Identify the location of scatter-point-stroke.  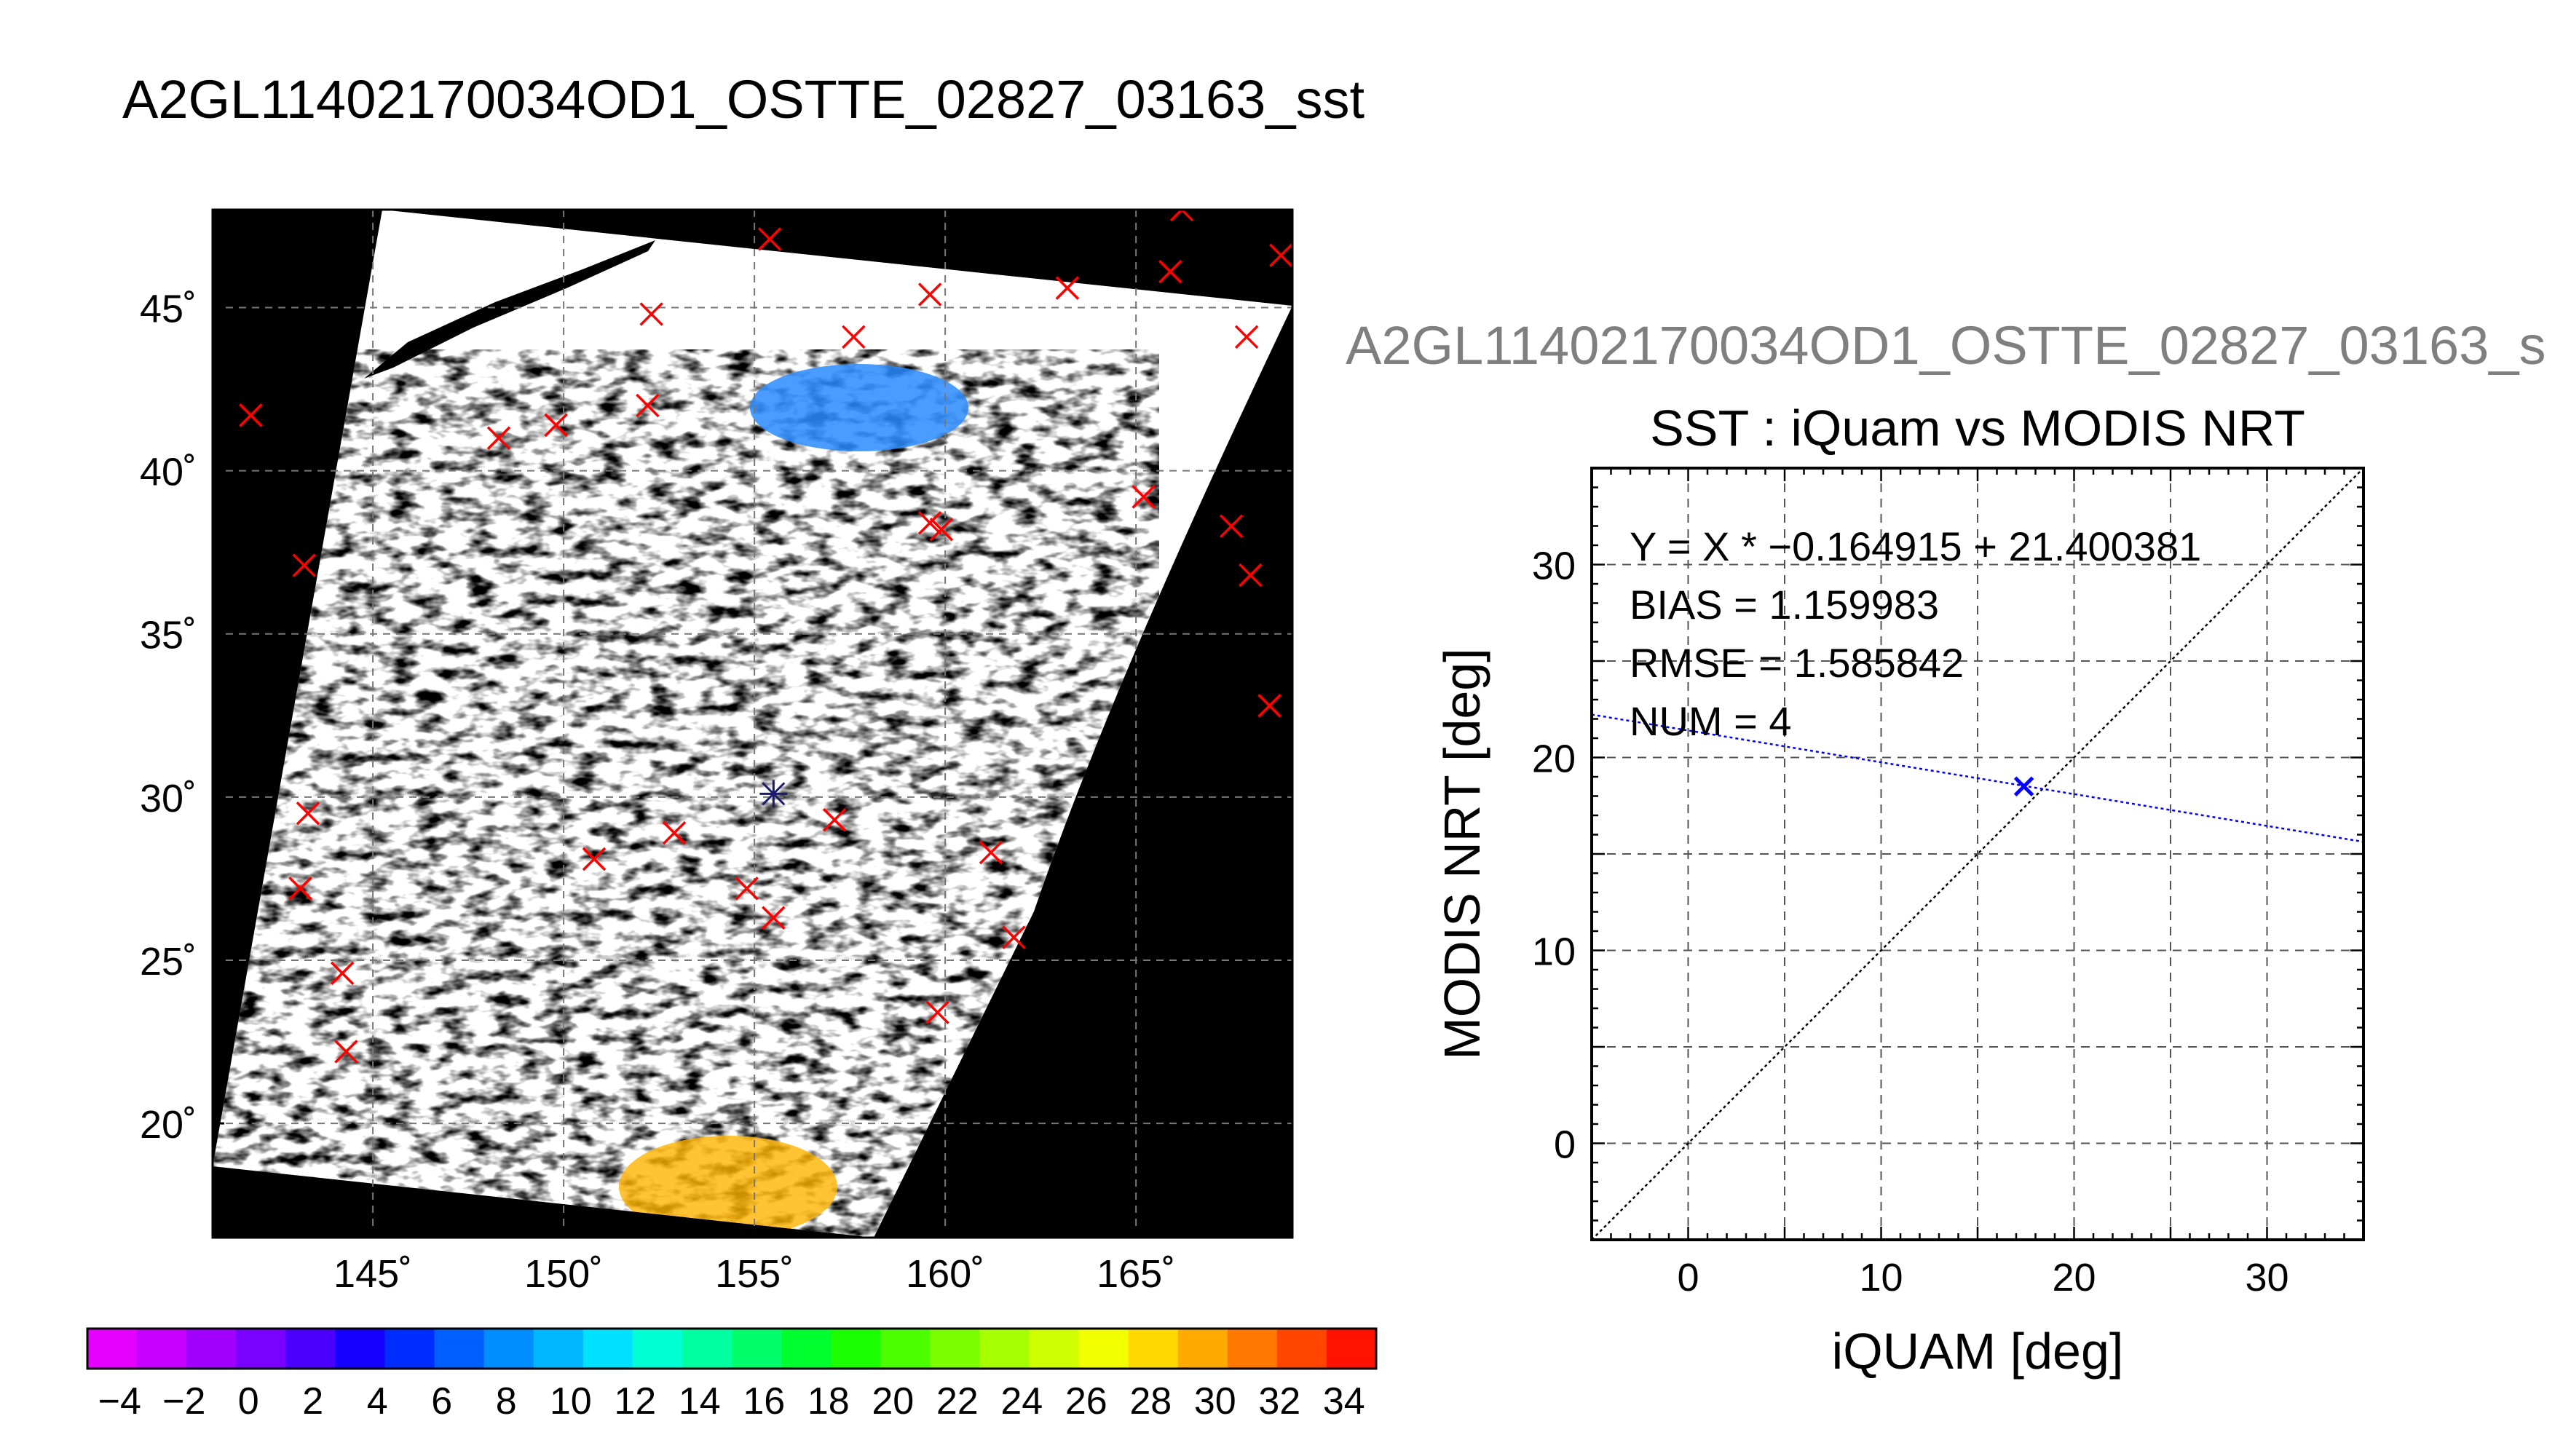
(2023, 786).